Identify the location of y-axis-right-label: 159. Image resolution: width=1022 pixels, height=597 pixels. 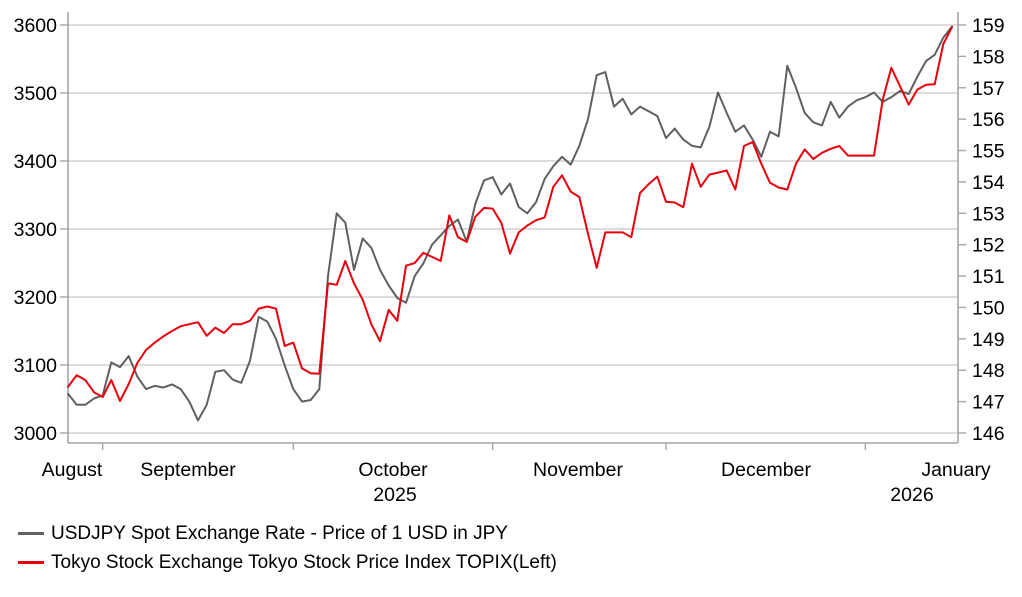
(988, 26).